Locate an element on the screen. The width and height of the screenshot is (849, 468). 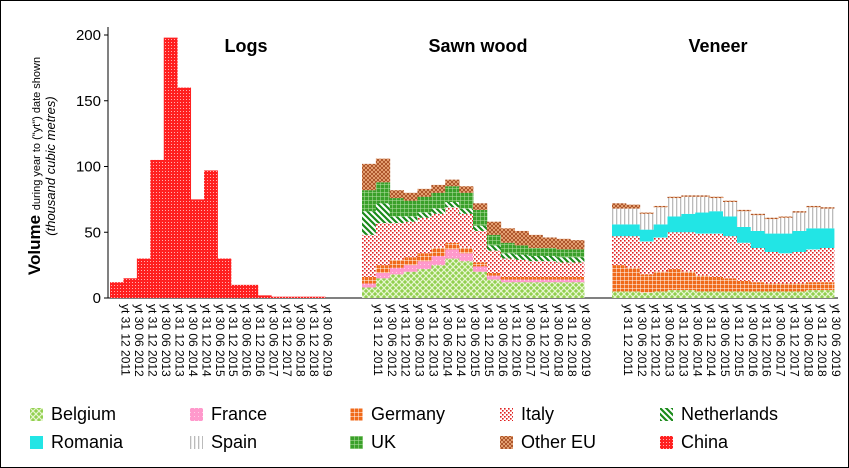
legend-item-romania: Romania is located at coordinates (76, 442).